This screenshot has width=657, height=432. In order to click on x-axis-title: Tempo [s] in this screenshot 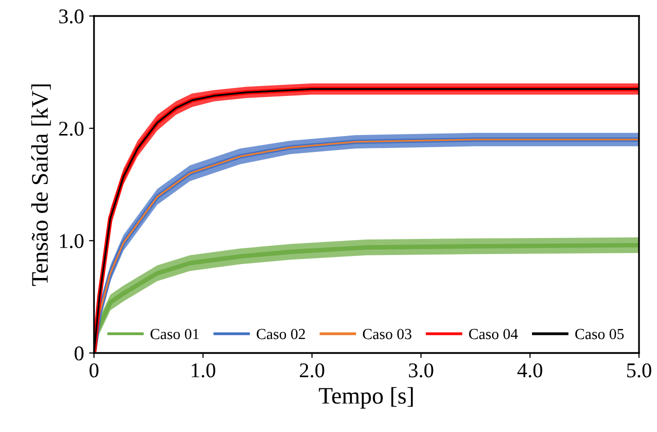, I will do `click(365, 398)`.